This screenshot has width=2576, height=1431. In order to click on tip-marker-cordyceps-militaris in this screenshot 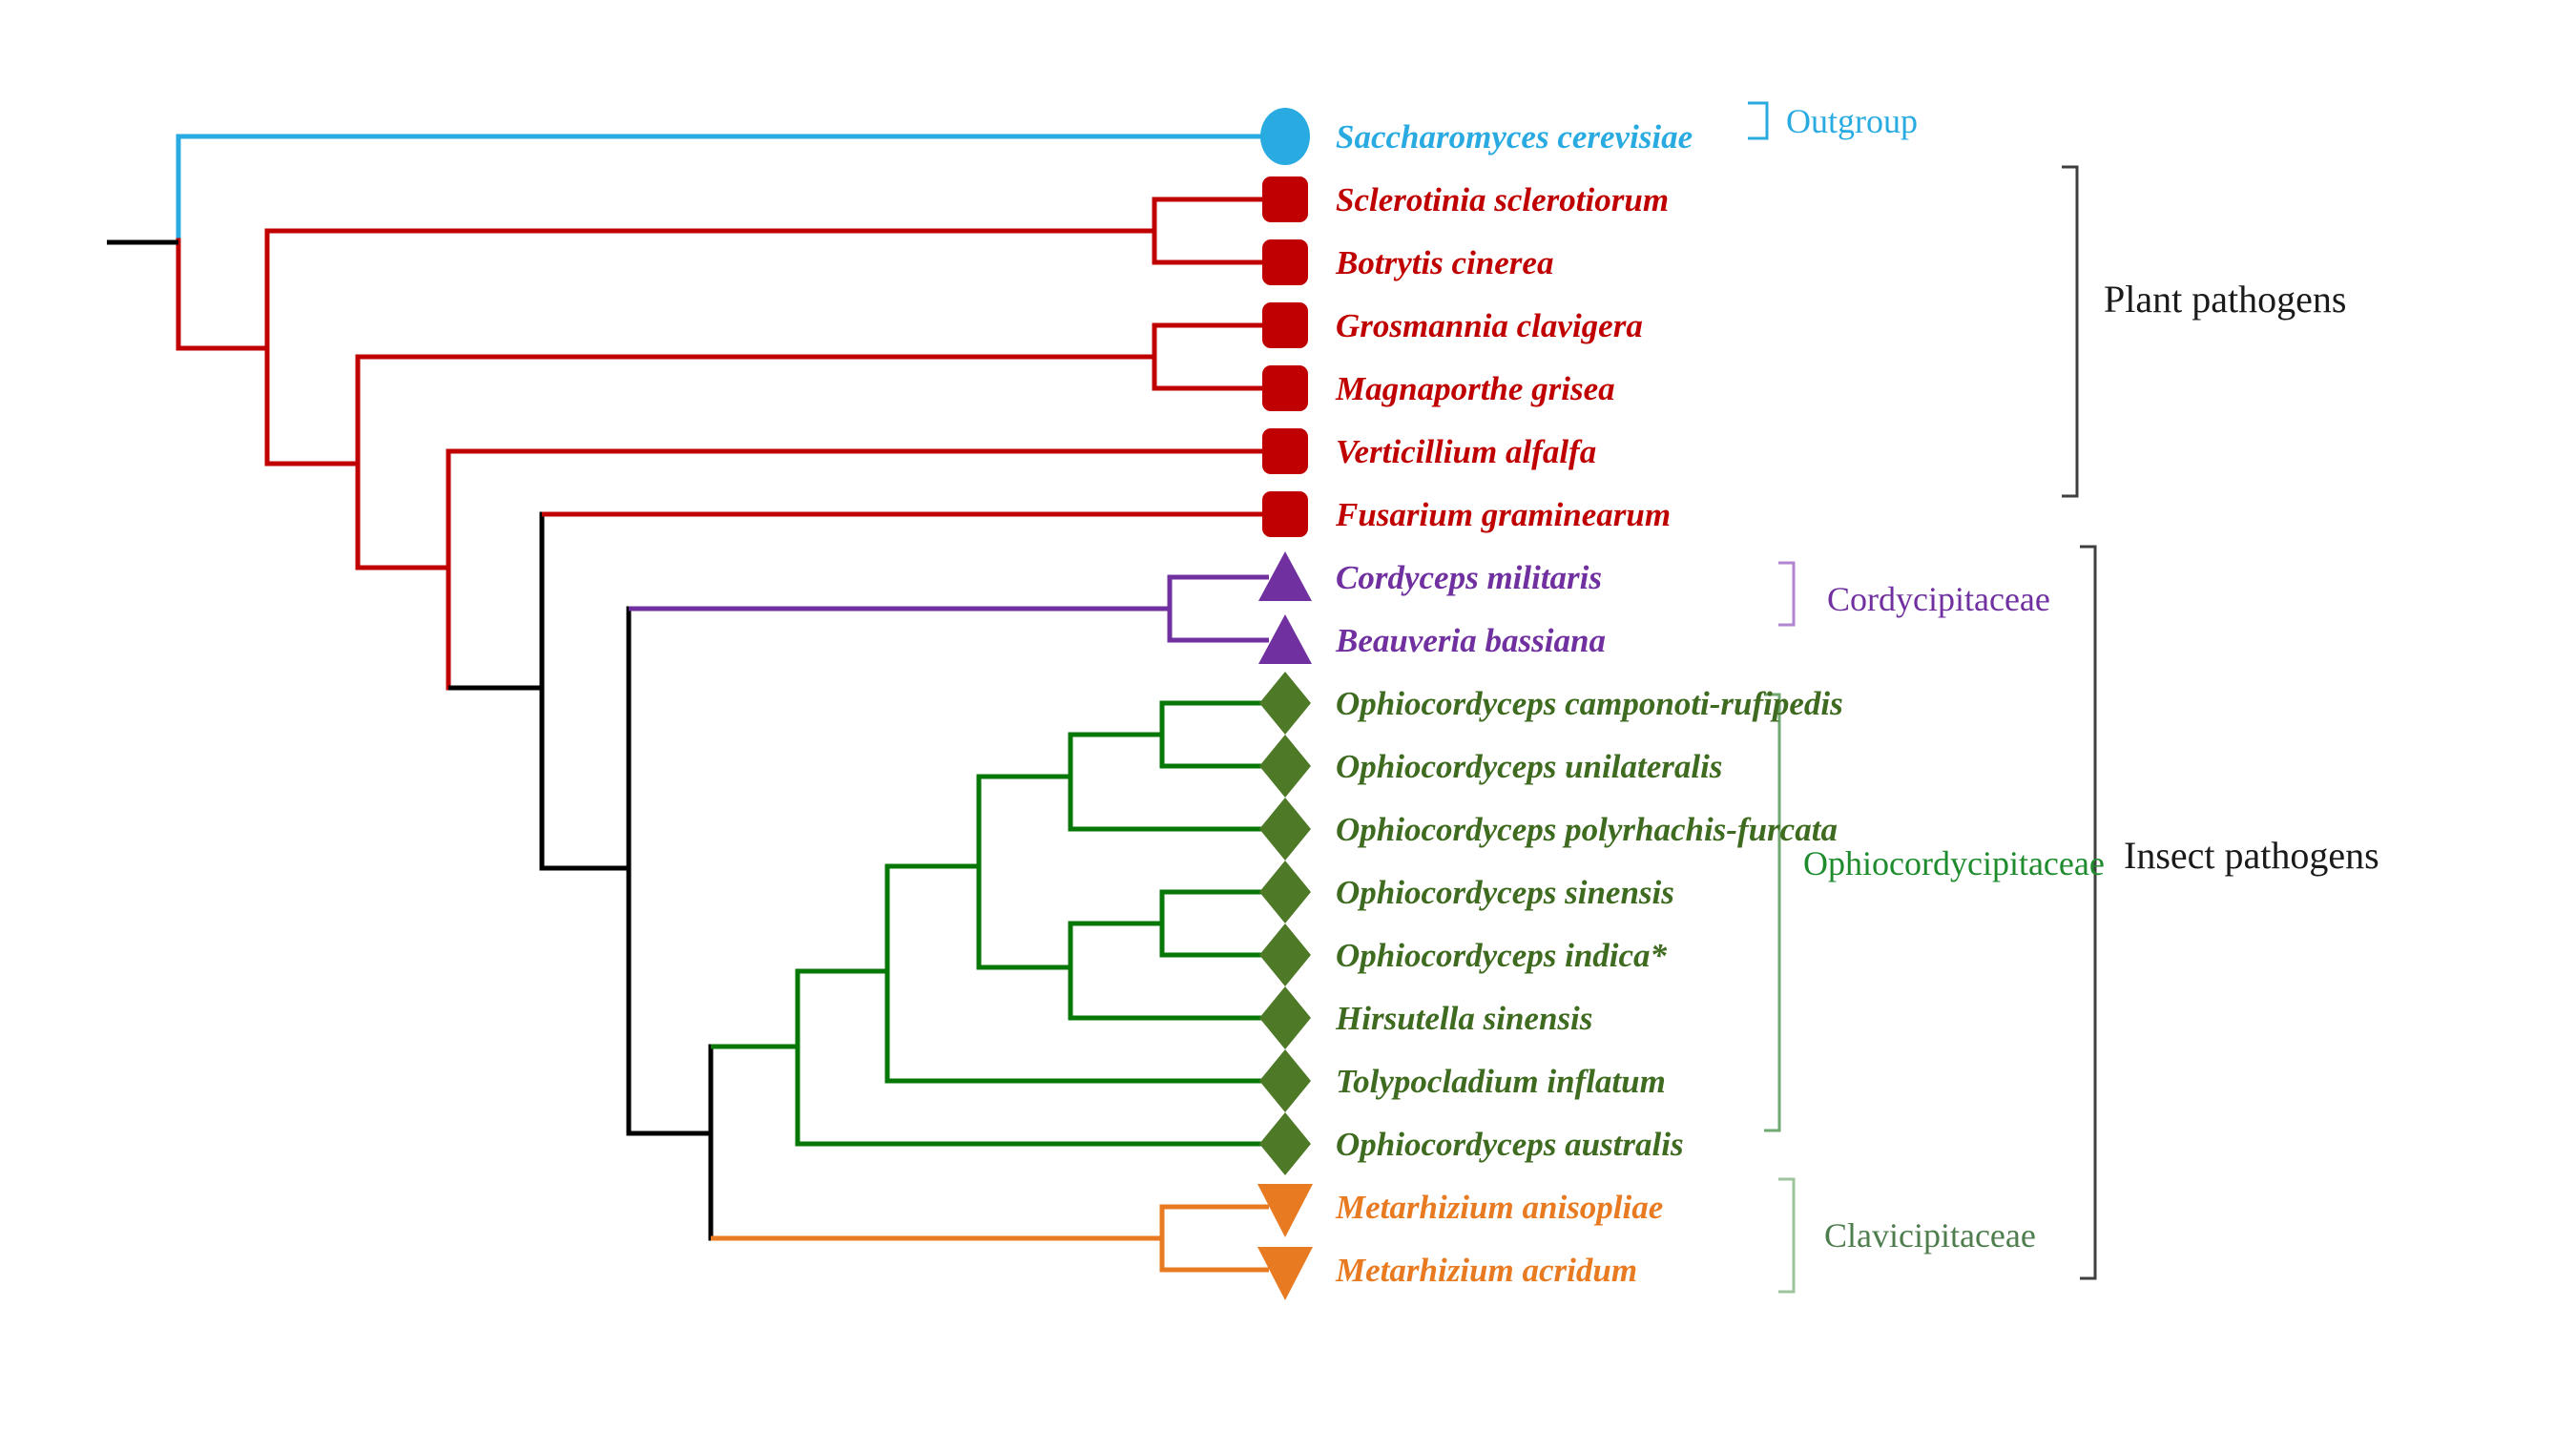, I will do `click(1285, 576)`.